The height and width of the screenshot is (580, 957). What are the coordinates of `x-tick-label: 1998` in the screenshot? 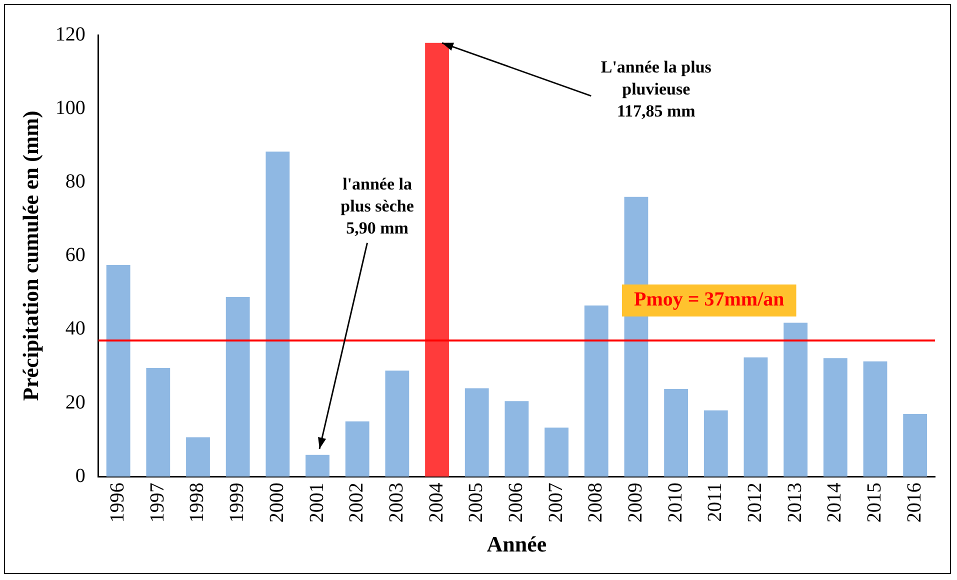 It's located at (197, 502).